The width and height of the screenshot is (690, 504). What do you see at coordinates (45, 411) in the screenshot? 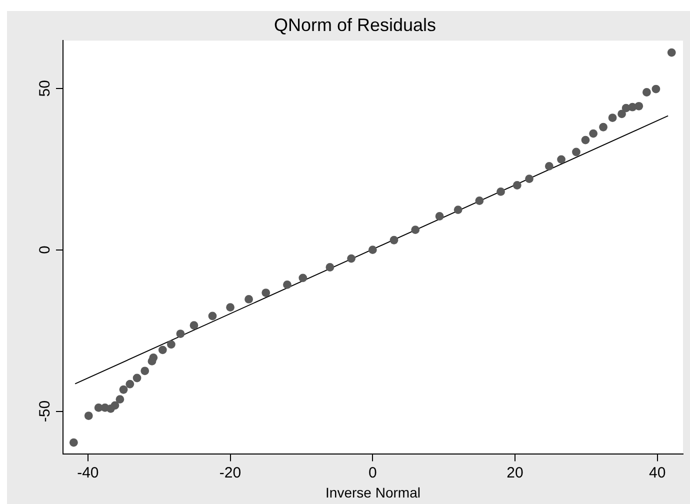
I see `y-tick-label: -50` at bounding box center [45, 411].